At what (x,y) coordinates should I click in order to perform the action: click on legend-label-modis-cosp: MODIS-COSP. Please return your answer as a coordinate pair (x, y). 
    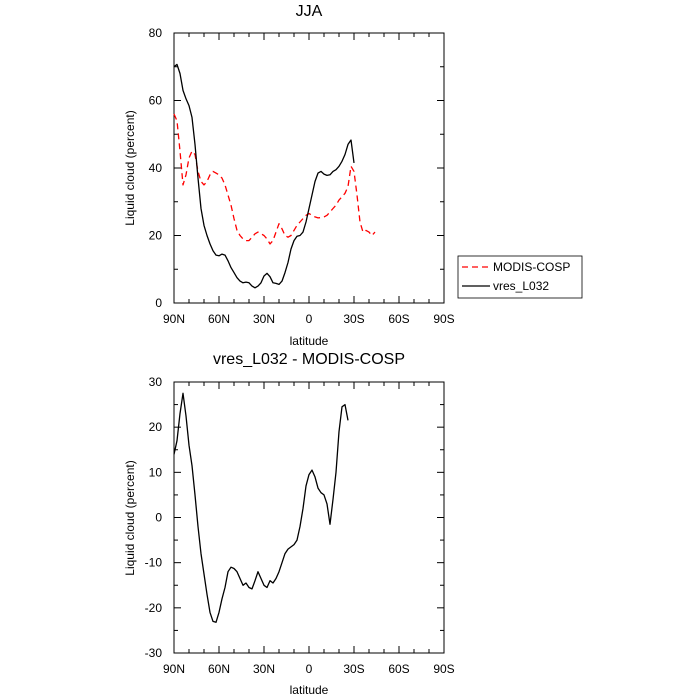
    Looking at the image, I should click on (531, 267).